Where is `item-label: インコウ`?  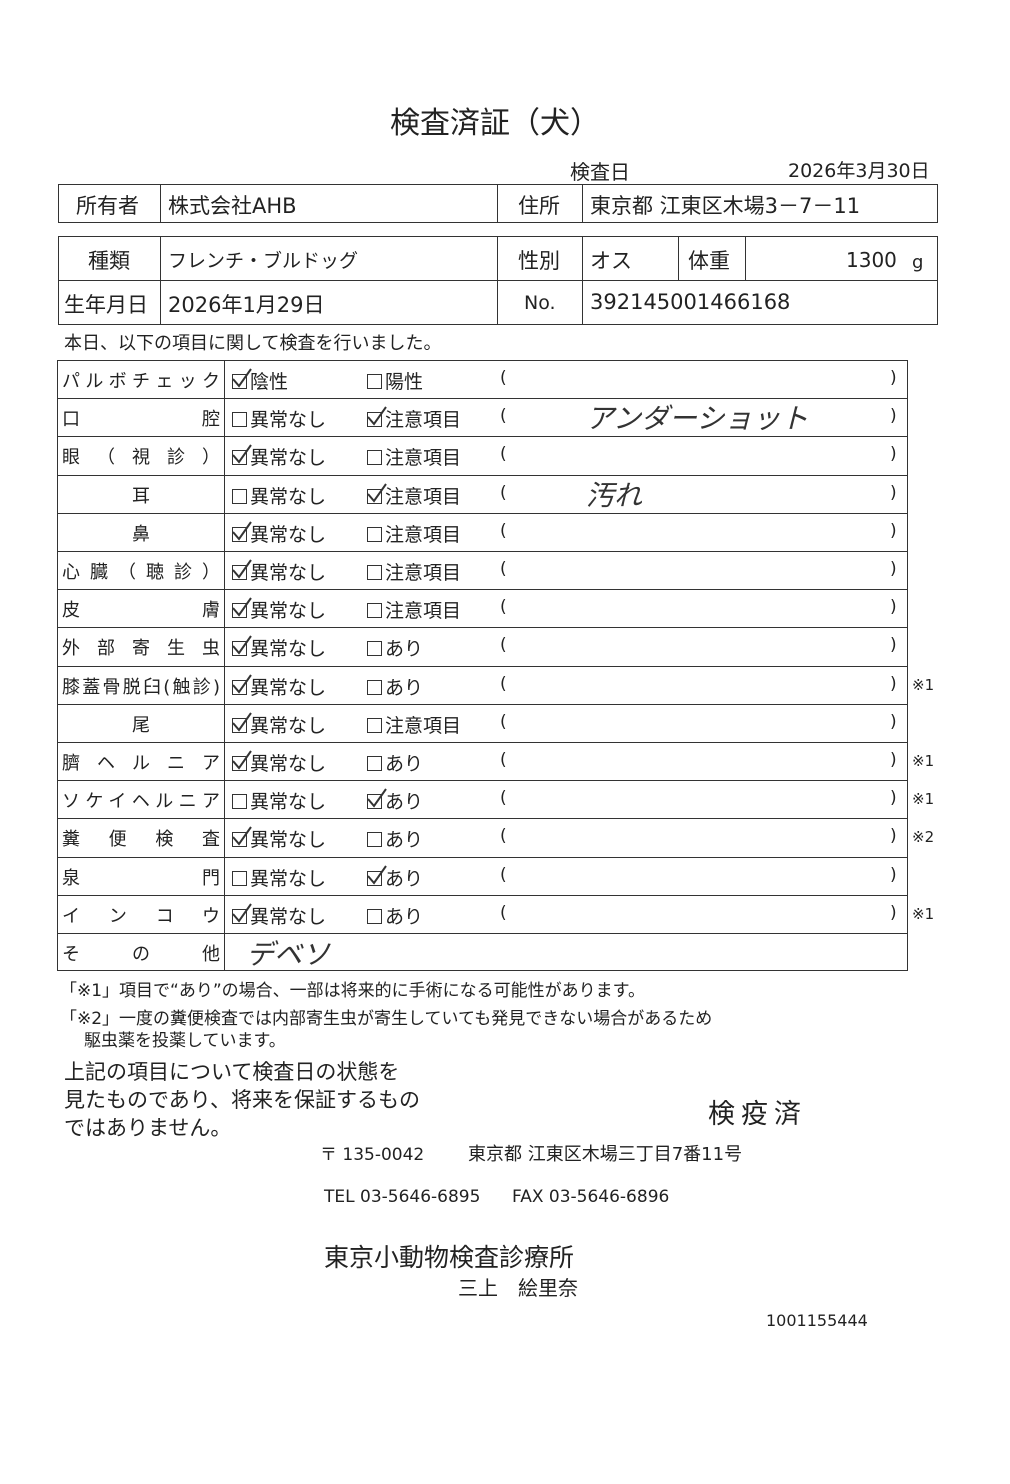
item-label: インコウ is located at coordinates (141, 916).